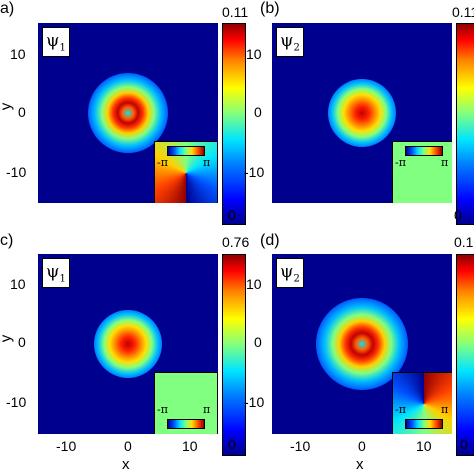 This screenshot has height=474, width=474. What do you see at coordinates (270, 8) in the screenshot?
I see `panel-b-label: (b)` at bounding box center [270, 8].